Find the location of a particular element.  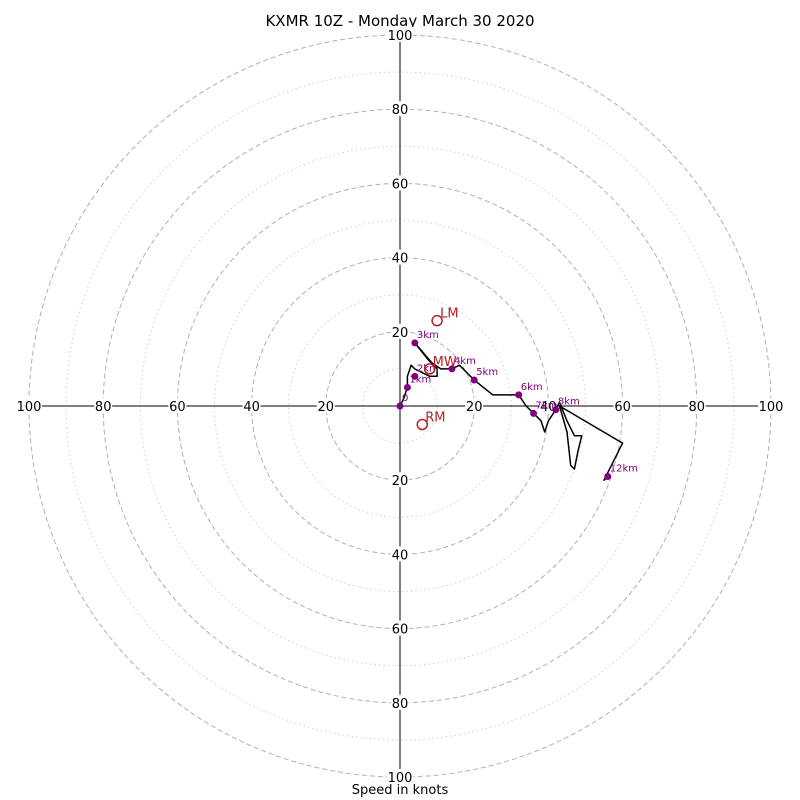

tick-label-x-neg-20-bg is located at coordinates (325, 405).